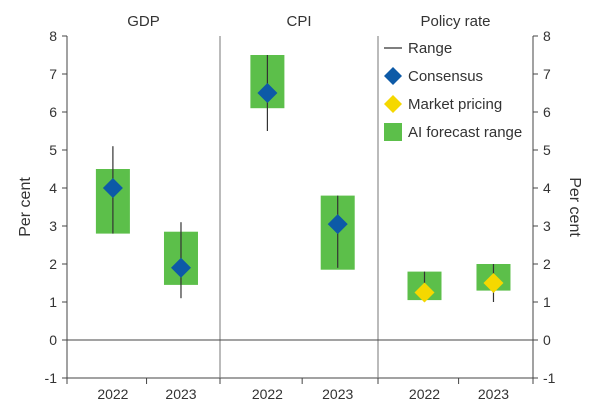  I want to click on y-tick-label-right: -1, so click(549, 378).